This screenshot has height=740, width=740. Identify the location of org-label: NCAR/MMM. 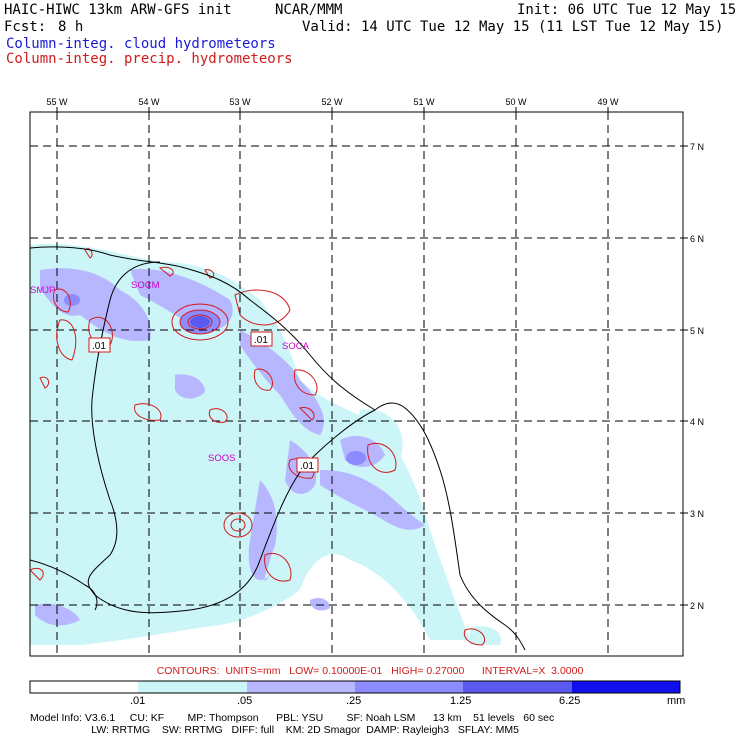
(309, 10).